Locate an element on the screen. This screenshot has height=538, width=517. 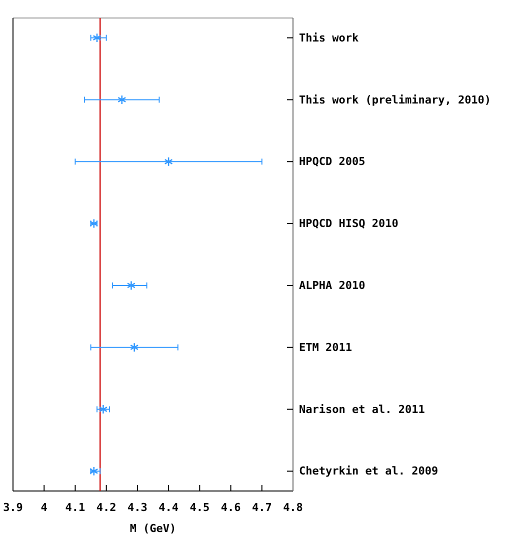
x-tick-label: 4.6 is located at coordinates (231, 507).